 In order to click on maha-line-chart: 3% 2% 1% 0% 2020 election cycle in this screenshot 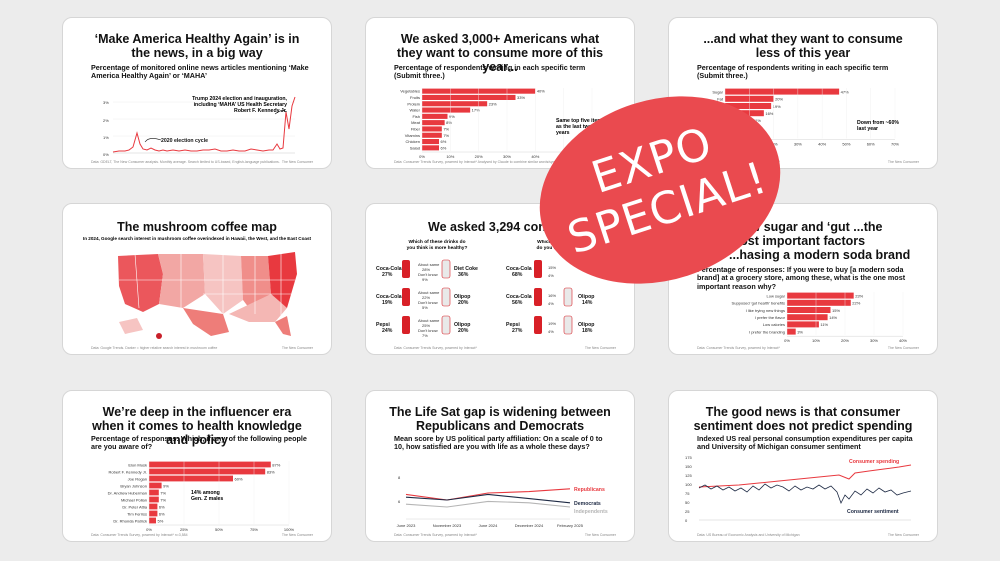, I will do `click(197, 93)`.